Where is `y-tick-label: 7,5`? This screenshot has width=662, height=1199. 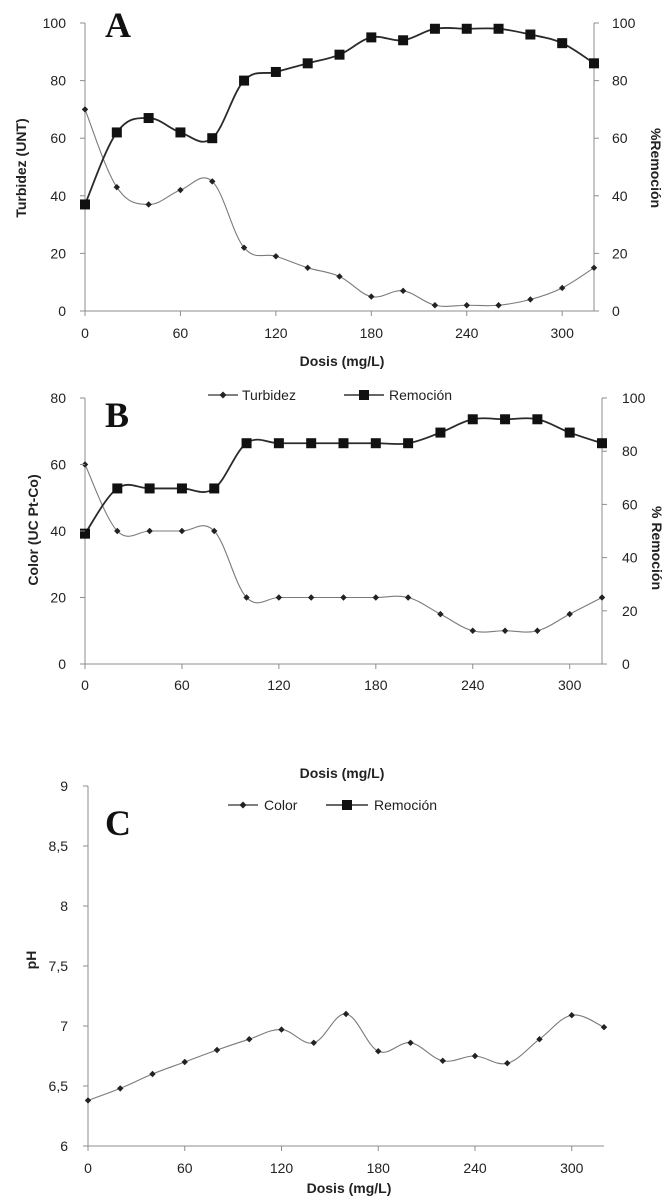 y-tick-label: 7,5 is located at coordinates (59, 966).